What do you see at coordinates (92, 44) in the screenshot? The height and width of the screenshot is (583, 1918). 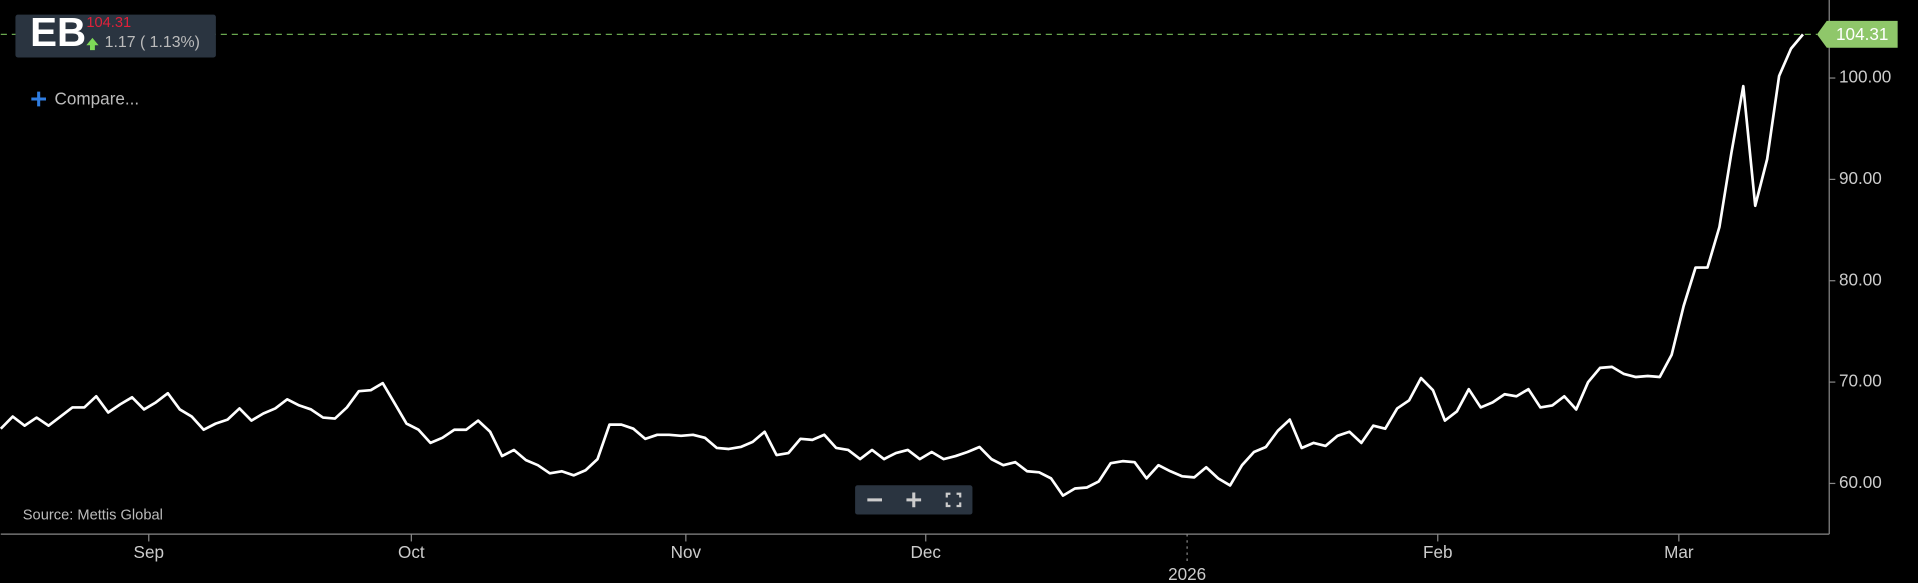 I see `up-arrow` at bounding box center [92, 44].